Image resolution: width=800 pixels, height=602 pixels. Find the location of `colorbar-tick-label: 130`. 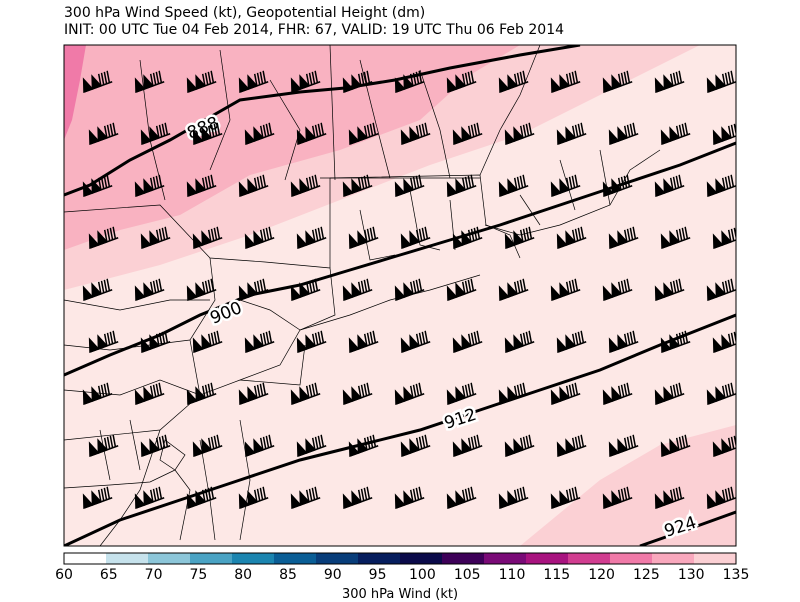

colorbar-tick-label: 130 is located at coordinates (691, 575).